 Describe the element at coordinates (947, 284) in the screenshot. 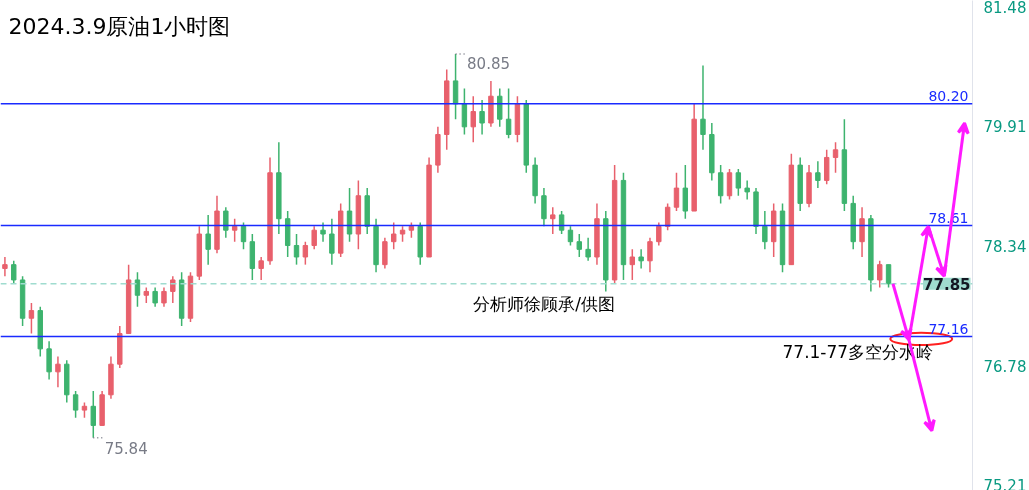

I see `ref-line-label: 77.85` at that location.